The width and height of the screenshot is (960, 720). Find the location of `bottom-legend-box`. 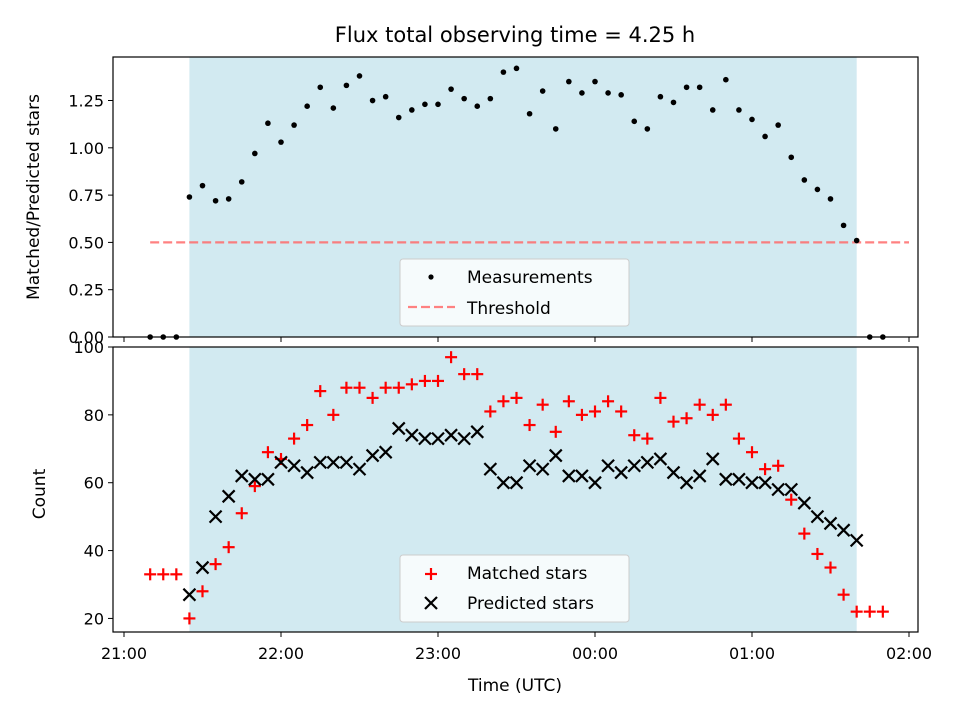

bottom-legend-box is located at coordinates (514, 588).